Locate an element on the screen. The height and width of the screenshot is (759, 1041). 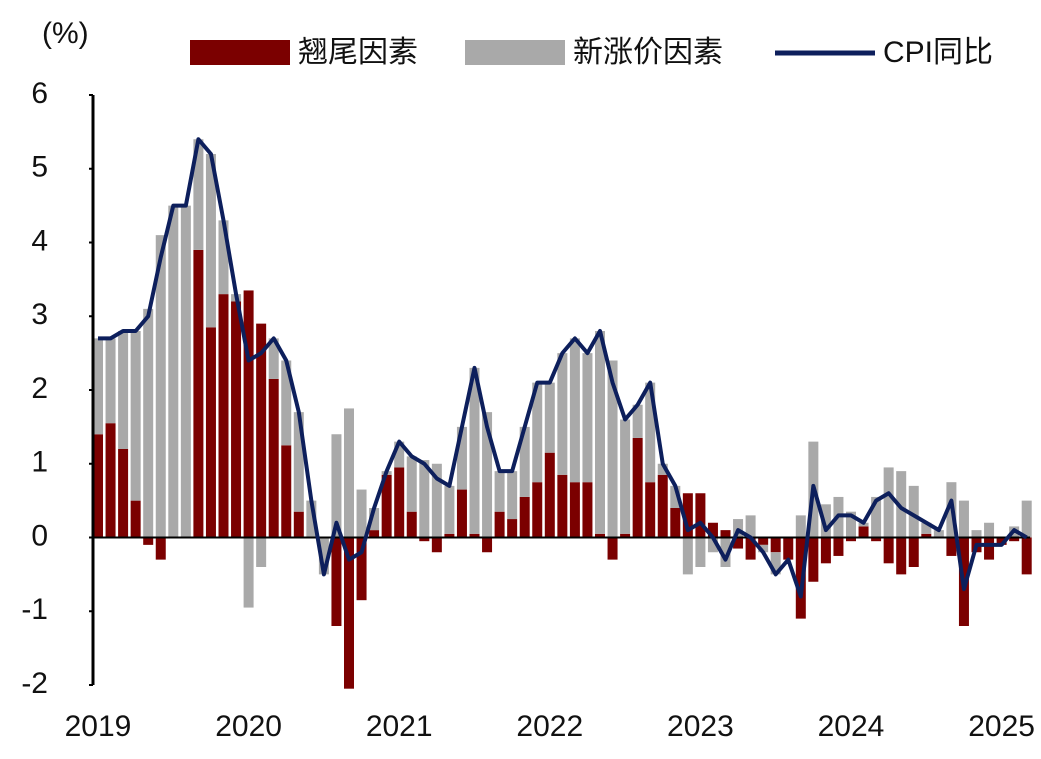
y-tick-label: 1 is located at coordinates (39, 462).